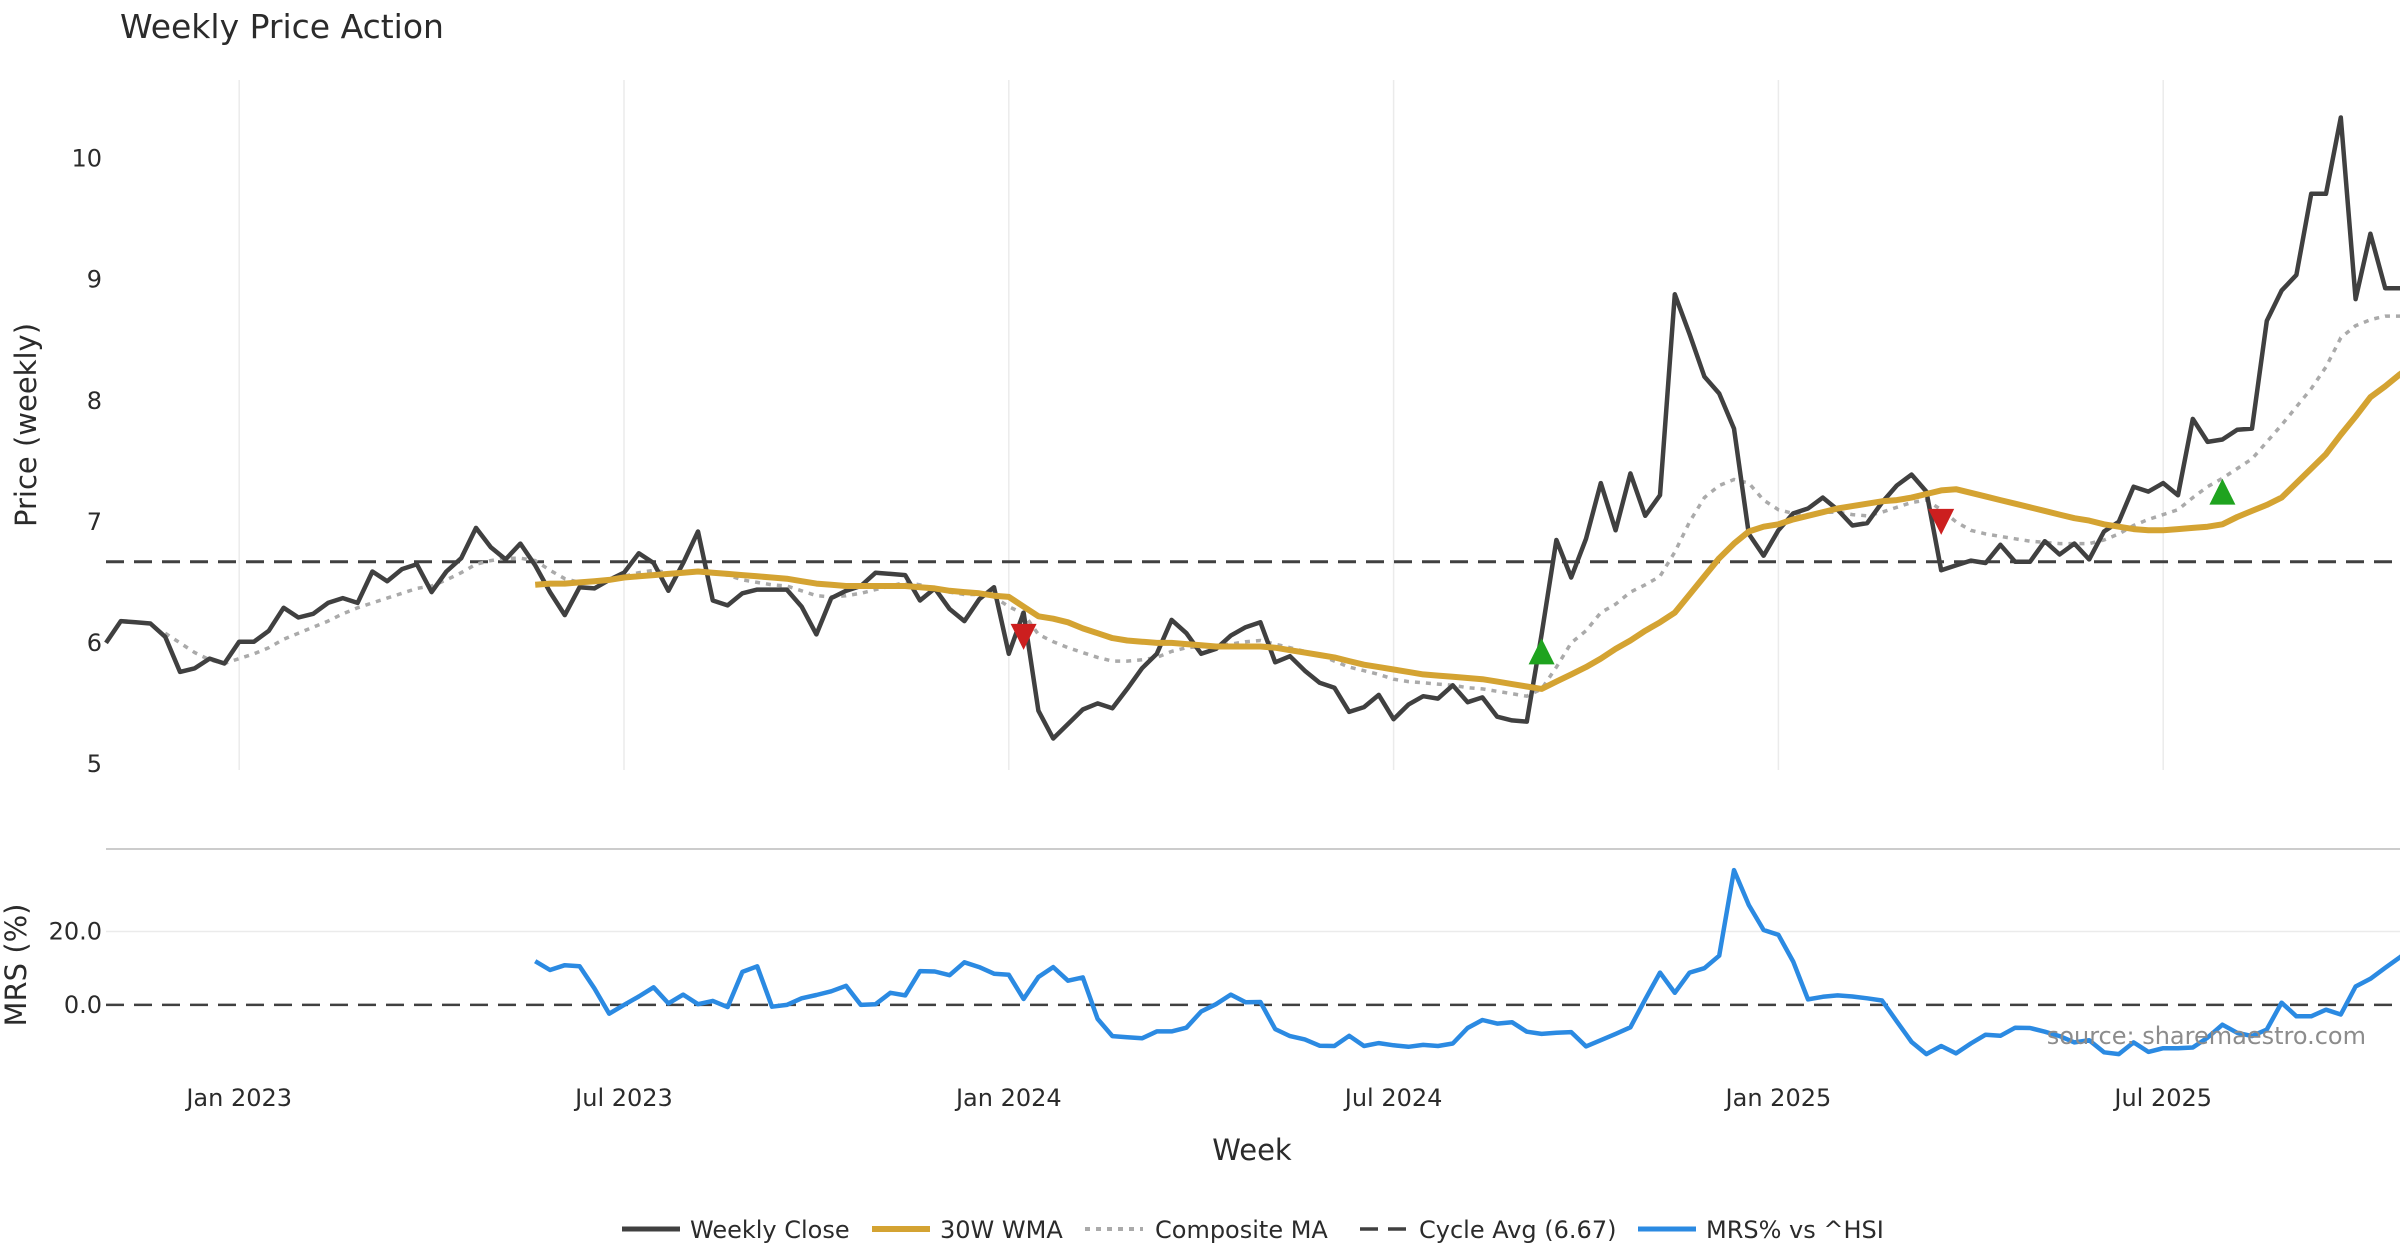 Image resolution: width=2400 pixels, height=1260 pixels. Describe the element at coordinates (75, 931) in the screenshot. I see `mrs-y-tick-label: 20.0` at that location.